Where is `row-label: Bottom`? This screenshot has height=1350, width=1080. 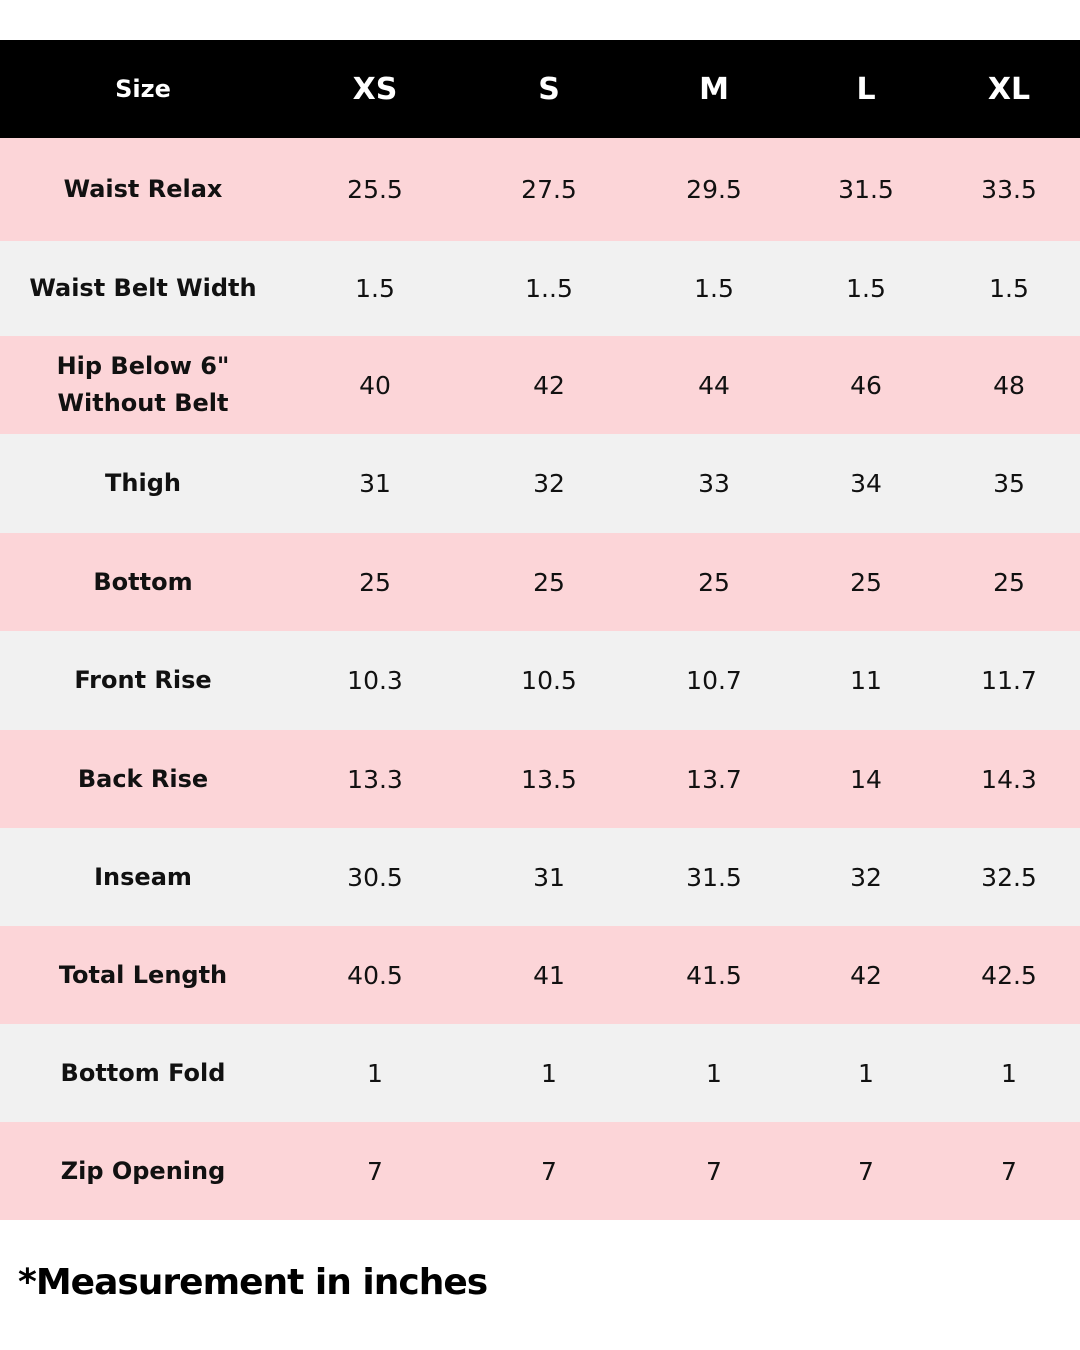
row-label: Bottom is located at coordinates (143, 581).